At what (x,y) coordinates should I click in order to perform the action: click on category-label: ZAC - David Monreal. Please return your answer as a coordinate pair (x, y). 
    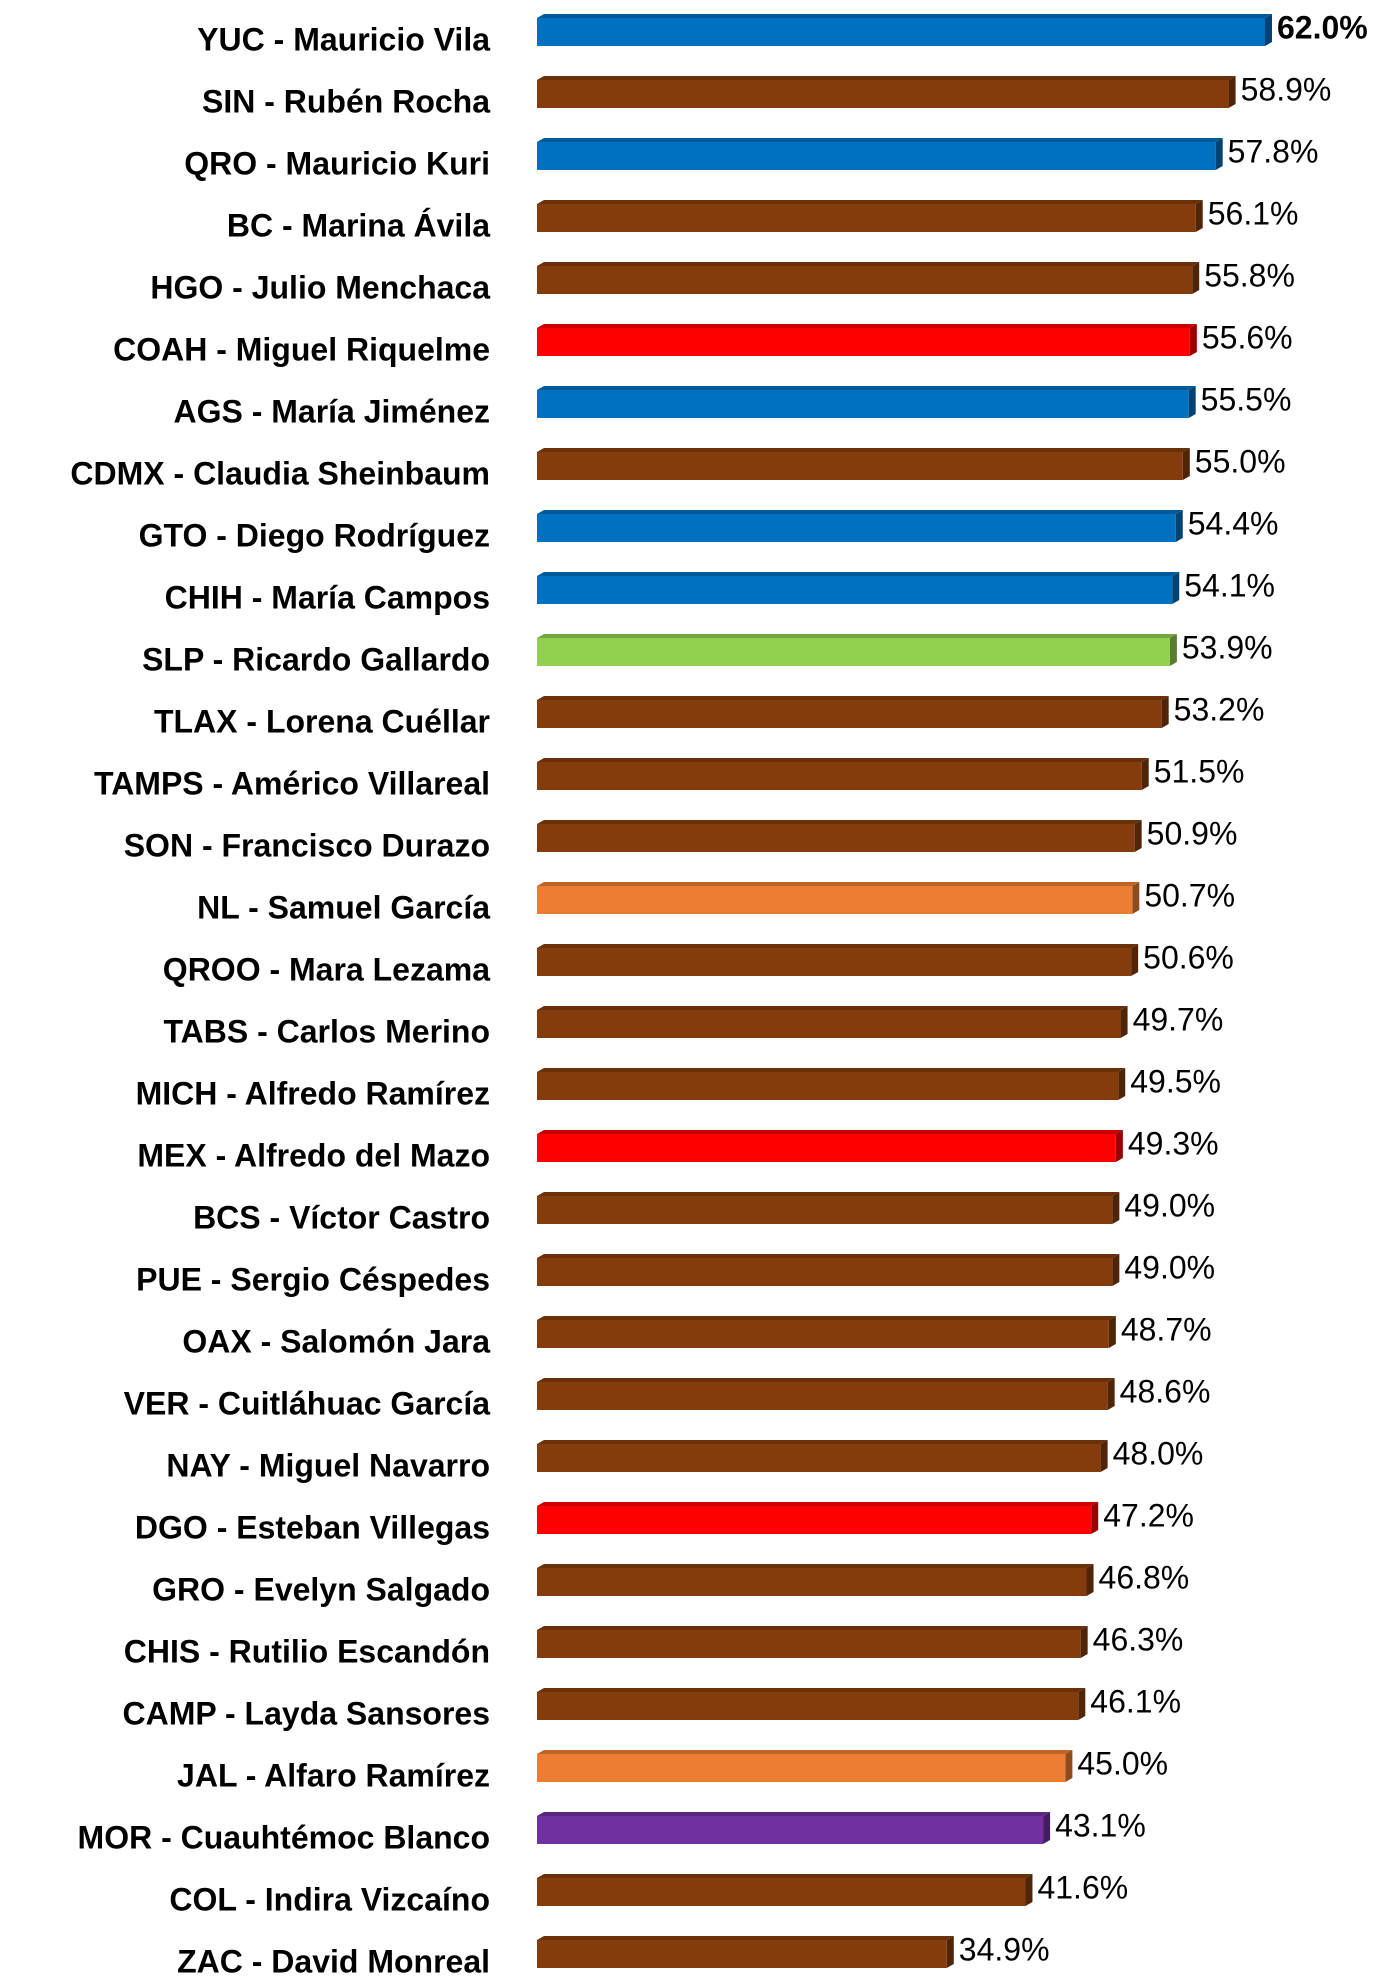
    Looking at the image, I should click on (333, 1961).